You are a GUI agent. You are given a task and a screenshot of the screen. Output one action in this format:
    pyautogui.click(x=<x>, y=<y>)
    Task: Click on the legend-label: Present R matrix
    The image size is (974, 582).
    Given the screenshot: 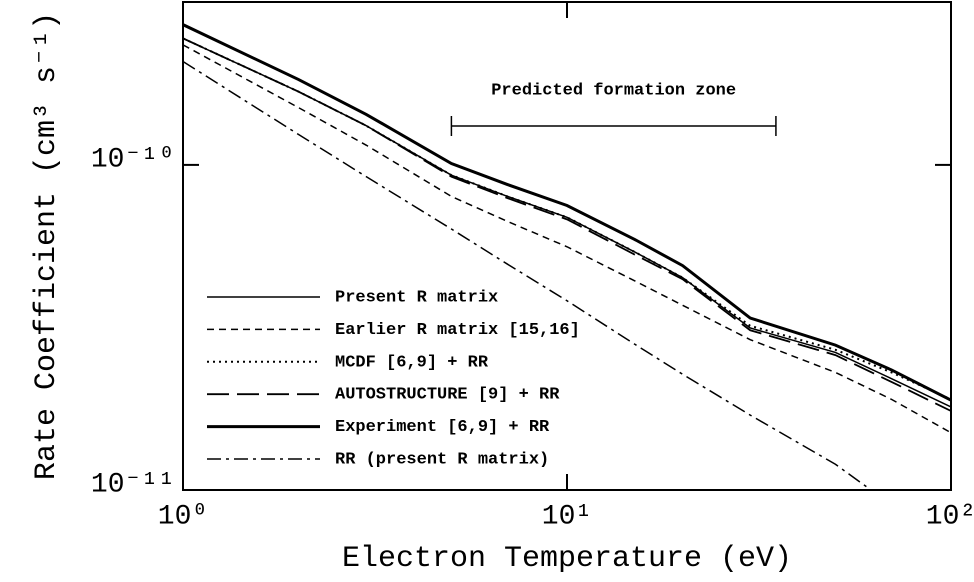 What is the action you would take?
    pyautogui.click(x=416, y=297)
    